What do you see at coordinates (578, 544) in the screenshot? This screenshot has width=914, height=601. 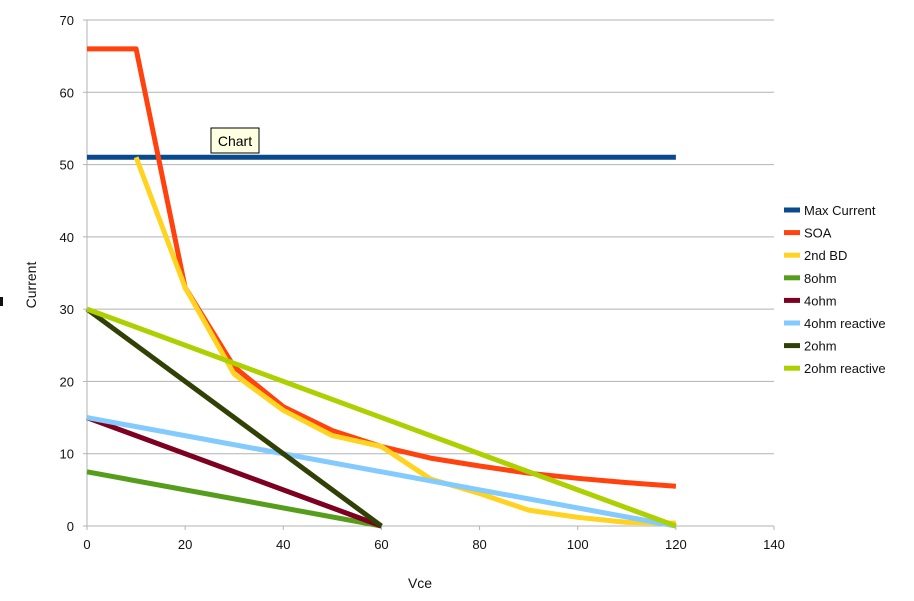 I see `x-tick-label: 100` at bounding box center [578, 544].